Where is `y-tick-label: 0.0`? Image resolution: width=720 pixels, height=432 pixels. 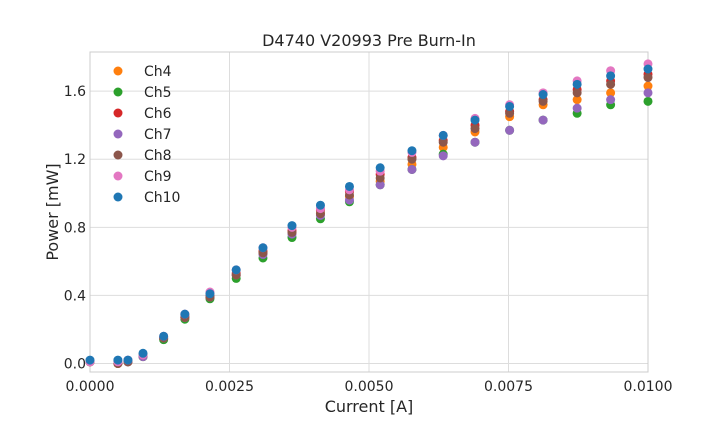 y-tick-label: 0.0 is located at coordinates (75, 364).